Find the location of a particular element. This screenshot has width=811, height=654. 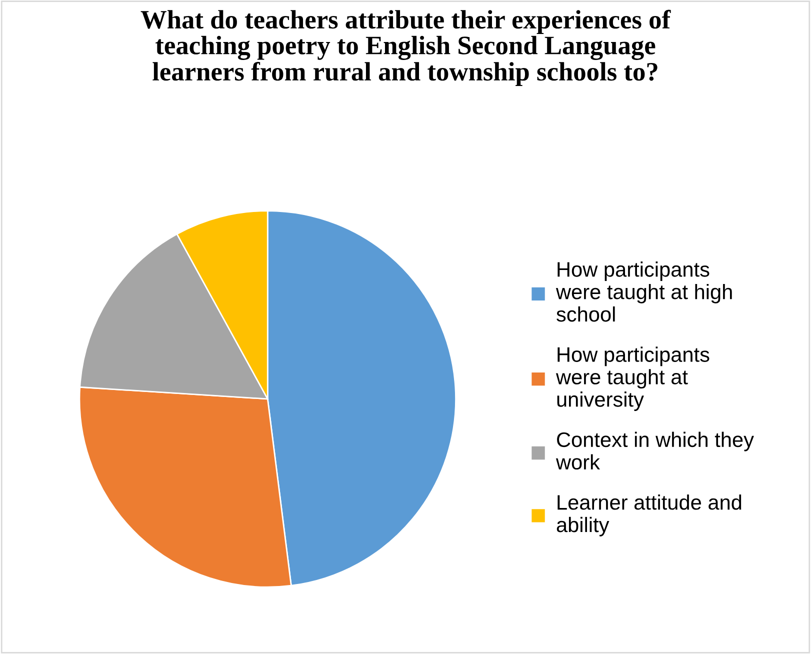

legend-label: How participants were taught at university is located at coordinates (633, 378).